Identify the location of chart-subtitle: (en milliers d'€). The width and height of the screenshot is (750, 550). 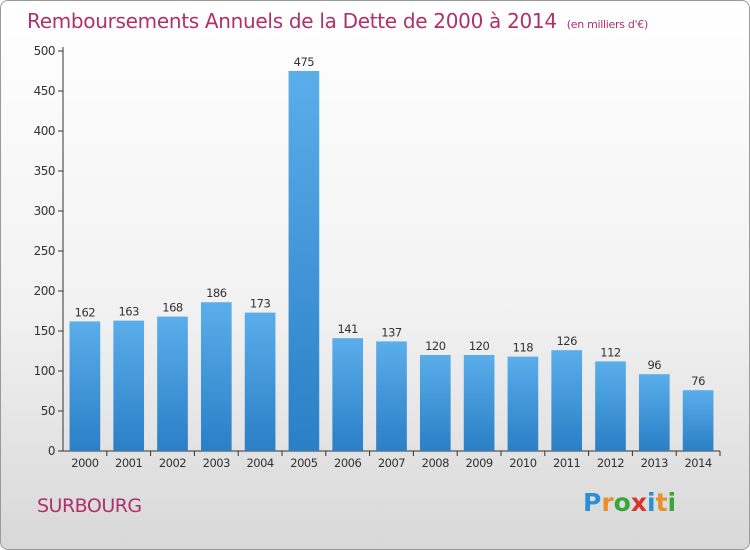
(607, 24).